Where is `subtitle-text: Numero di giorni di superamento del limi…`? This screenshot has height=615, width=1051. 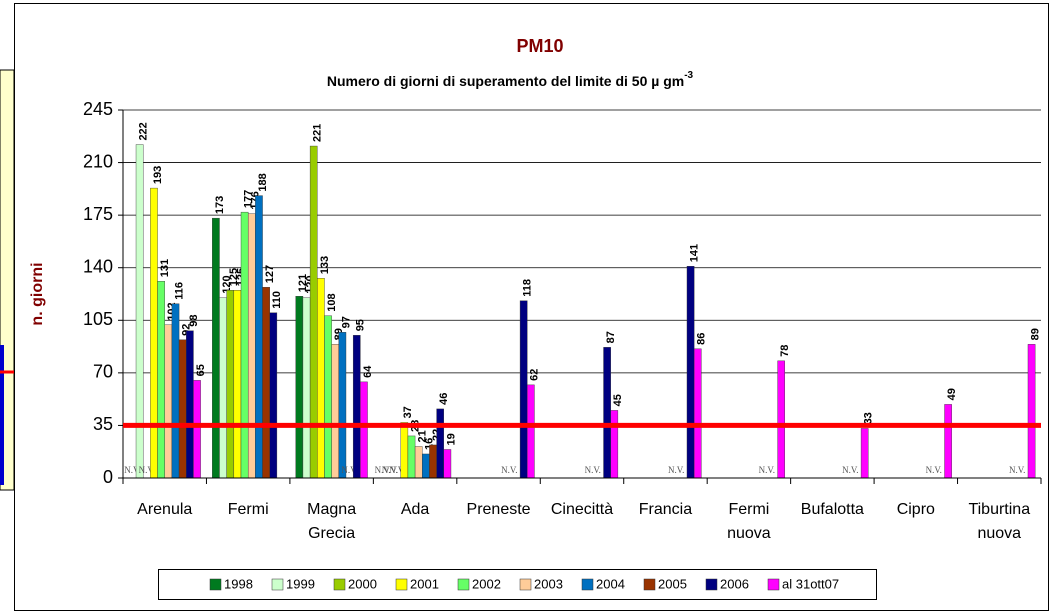
subtitle-text: Numero di giorni di superamento del limi… is located at coordinates (505, 81).